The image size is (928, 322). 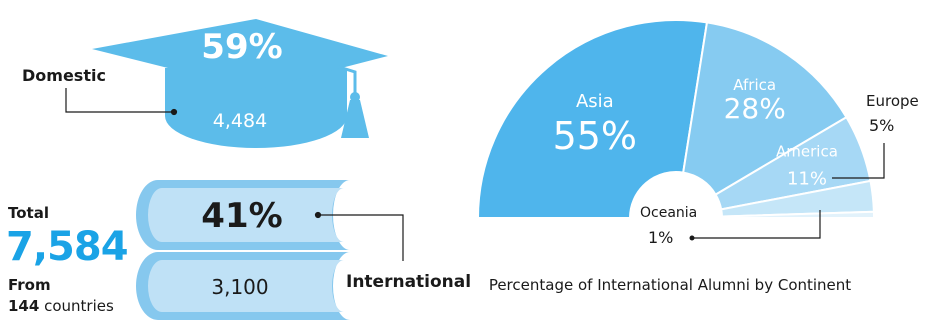 What do you see at coordinates (79, 306) in the screenshot?
I see `countries-word: countries` at bounding box center [79, 306].